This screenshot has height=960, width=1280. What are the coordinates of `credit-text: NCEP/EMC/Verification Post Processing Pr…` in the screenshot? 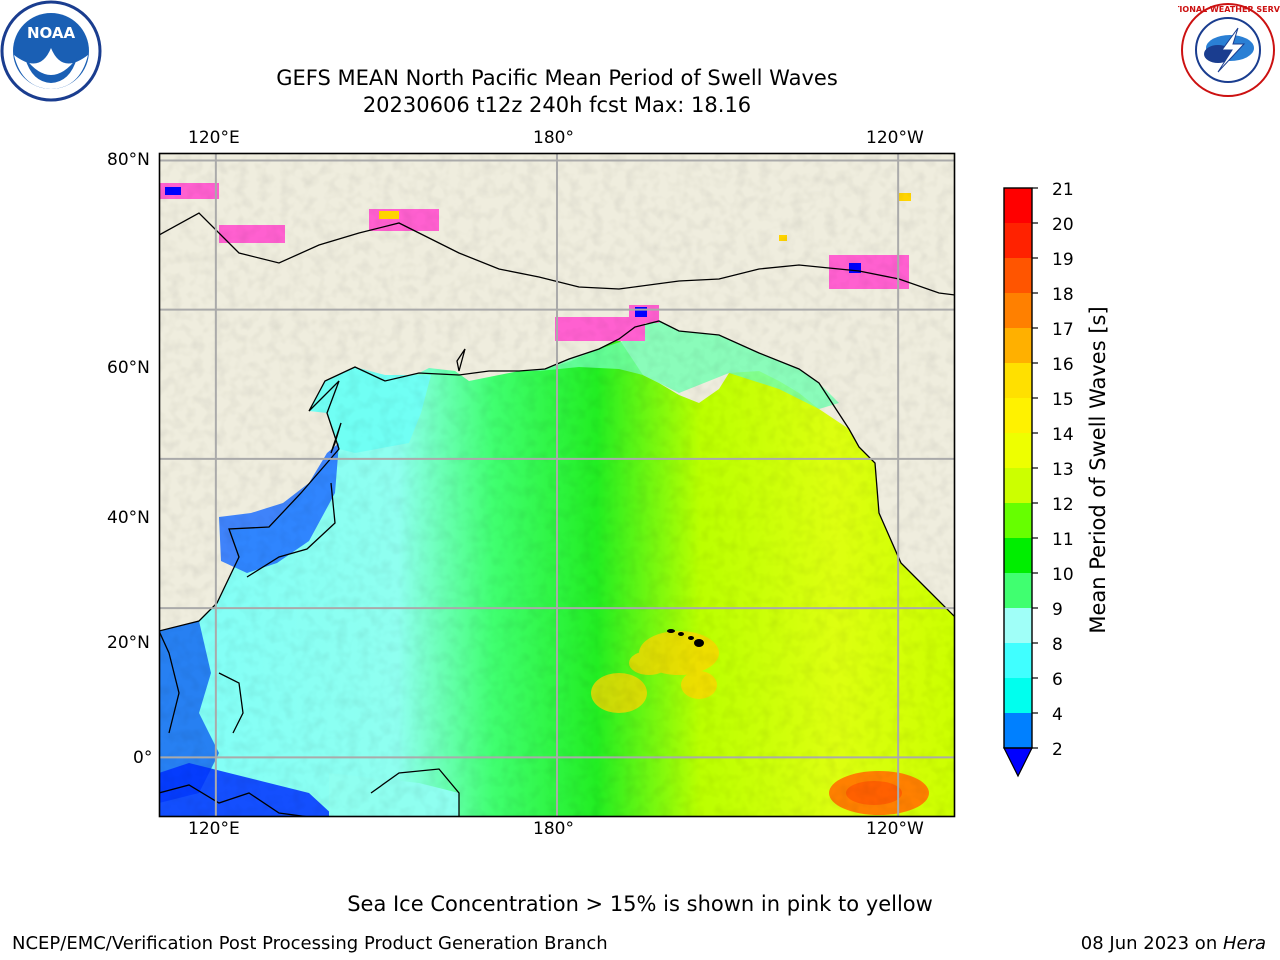 It's located at (310, 943).